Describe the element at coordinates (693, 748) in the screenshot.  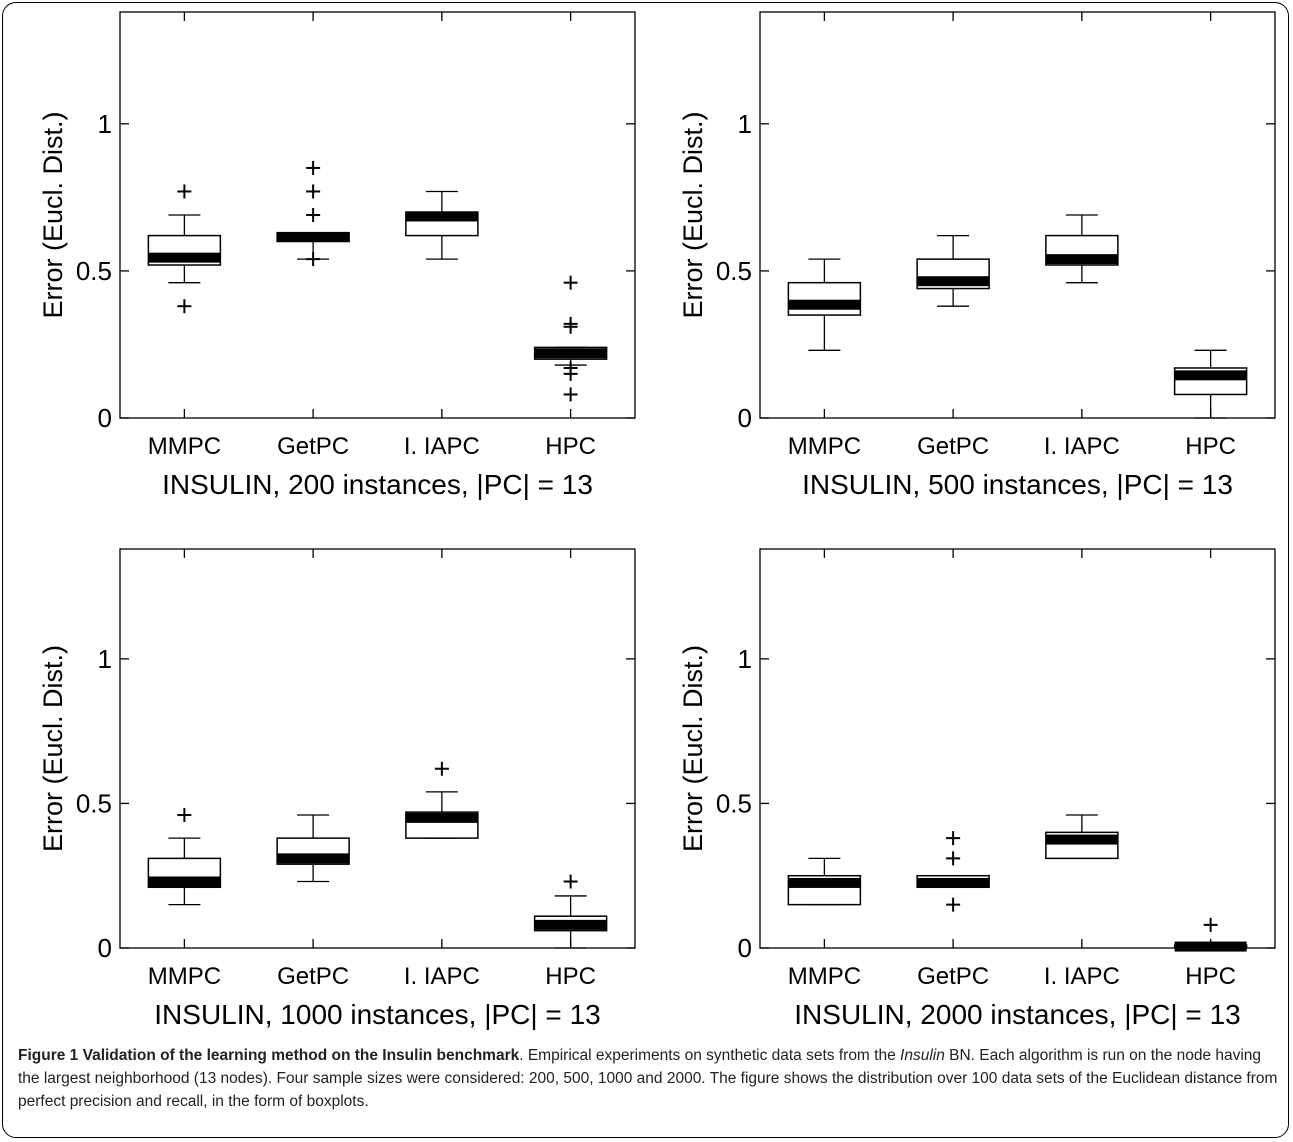
I see `panel-4-ylabel: Error (Eucl. Dist.)` at that location.